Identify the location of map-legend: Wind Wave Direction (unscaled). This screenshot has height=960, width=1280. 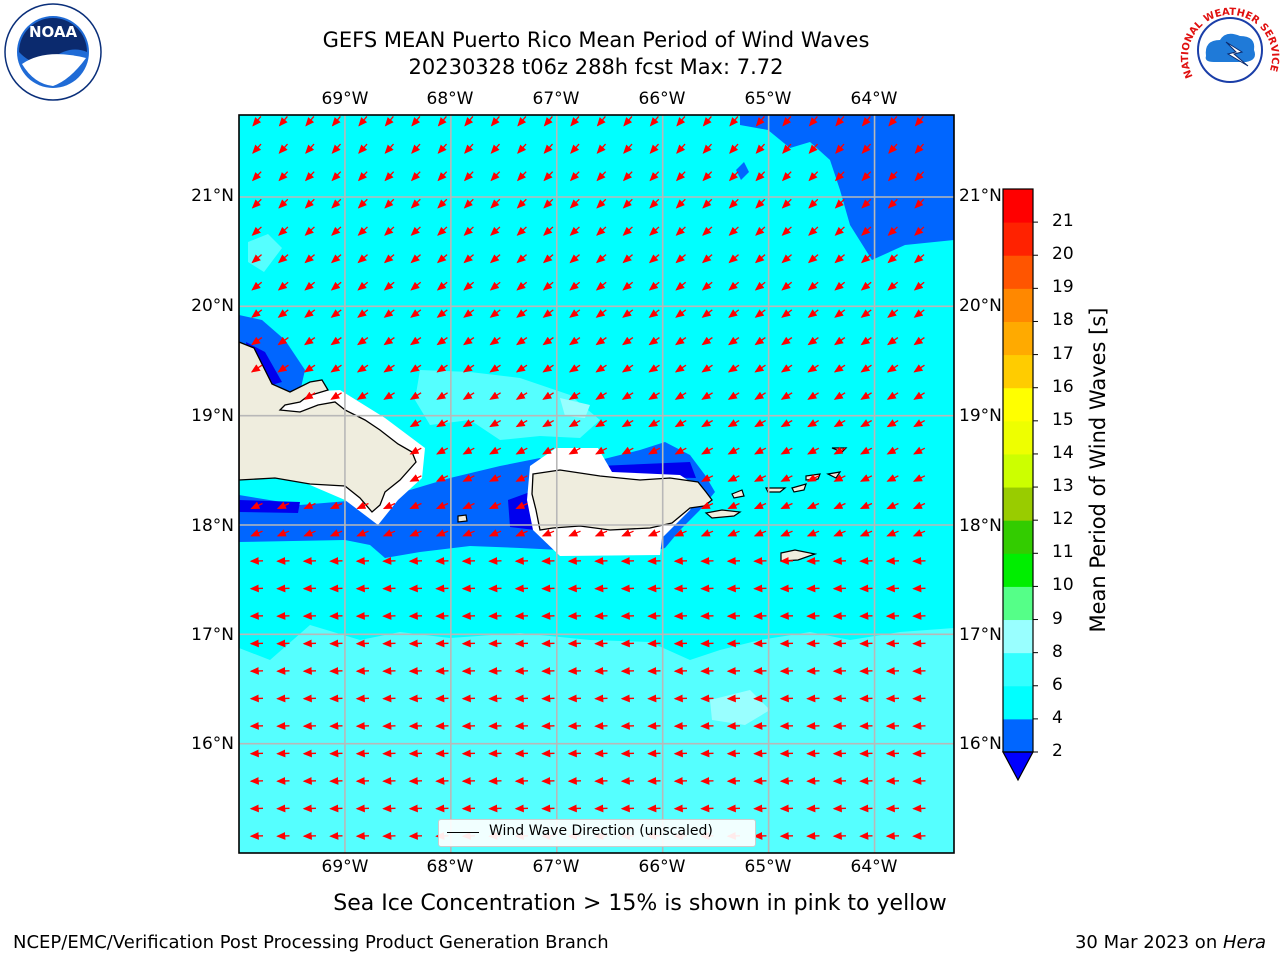
(597, 833).